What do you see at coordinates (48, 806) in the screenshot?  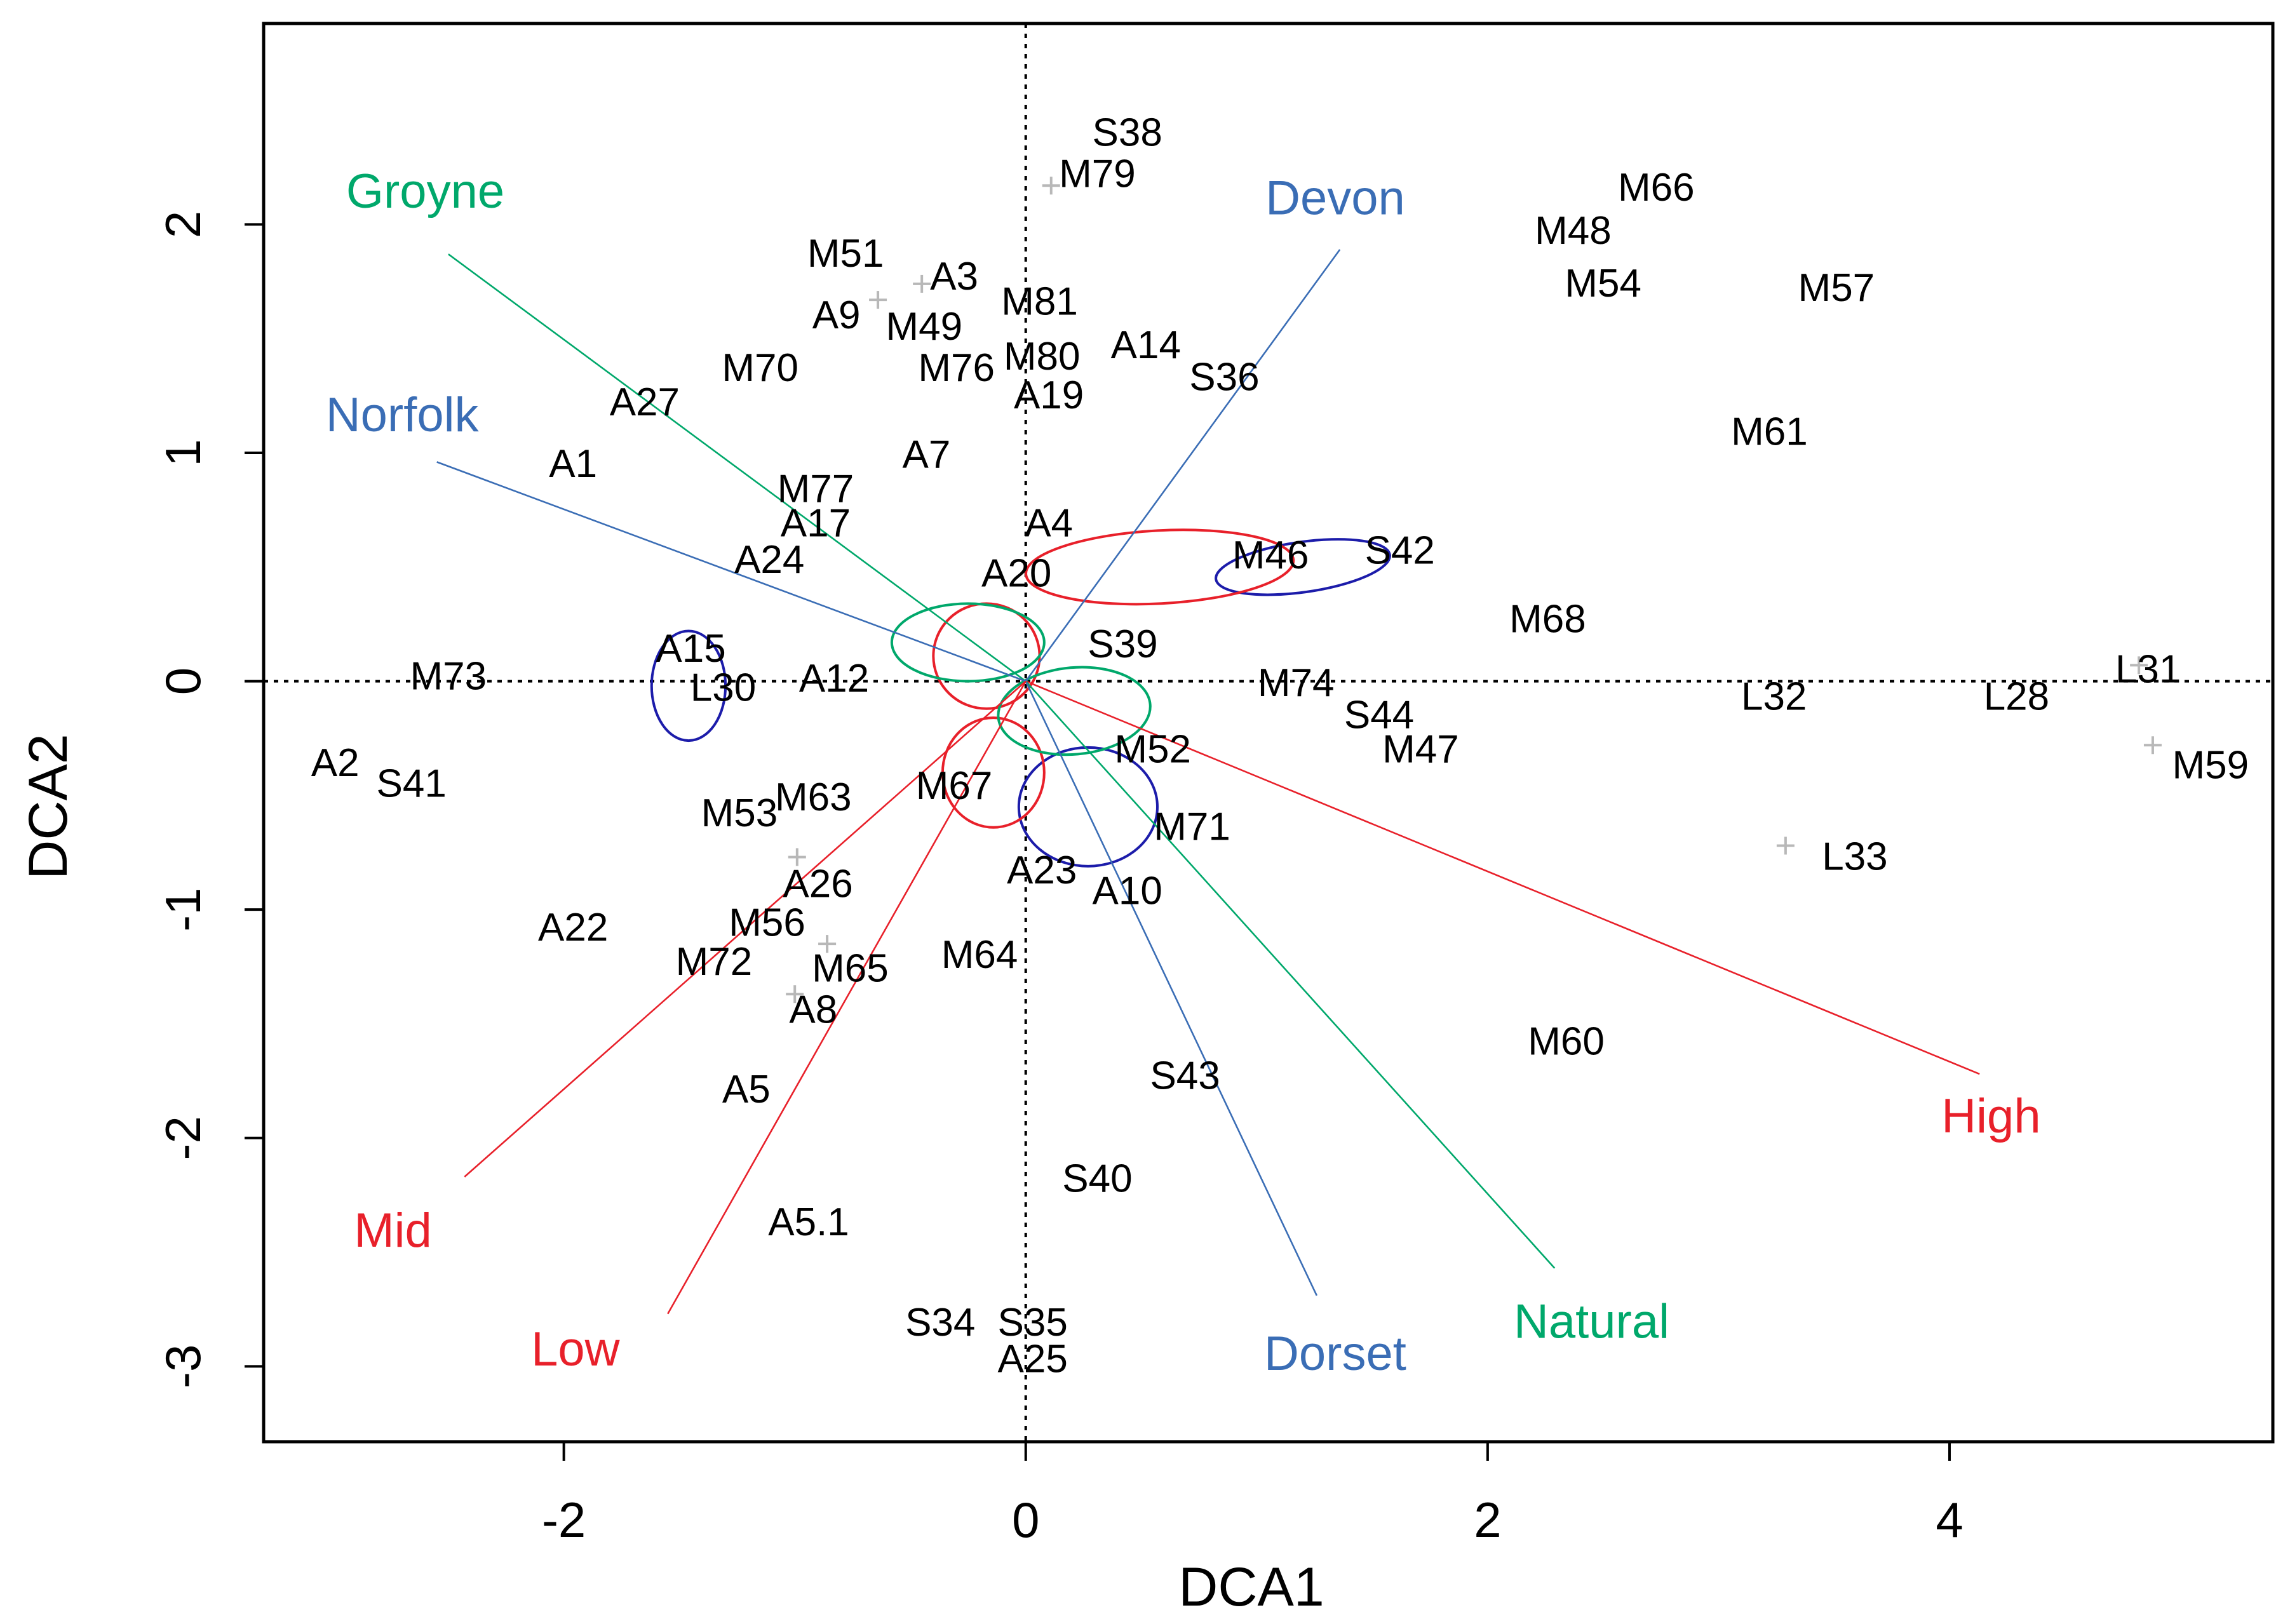 I see `y-axis-title: DCA2` at bounding box center [48, 806].